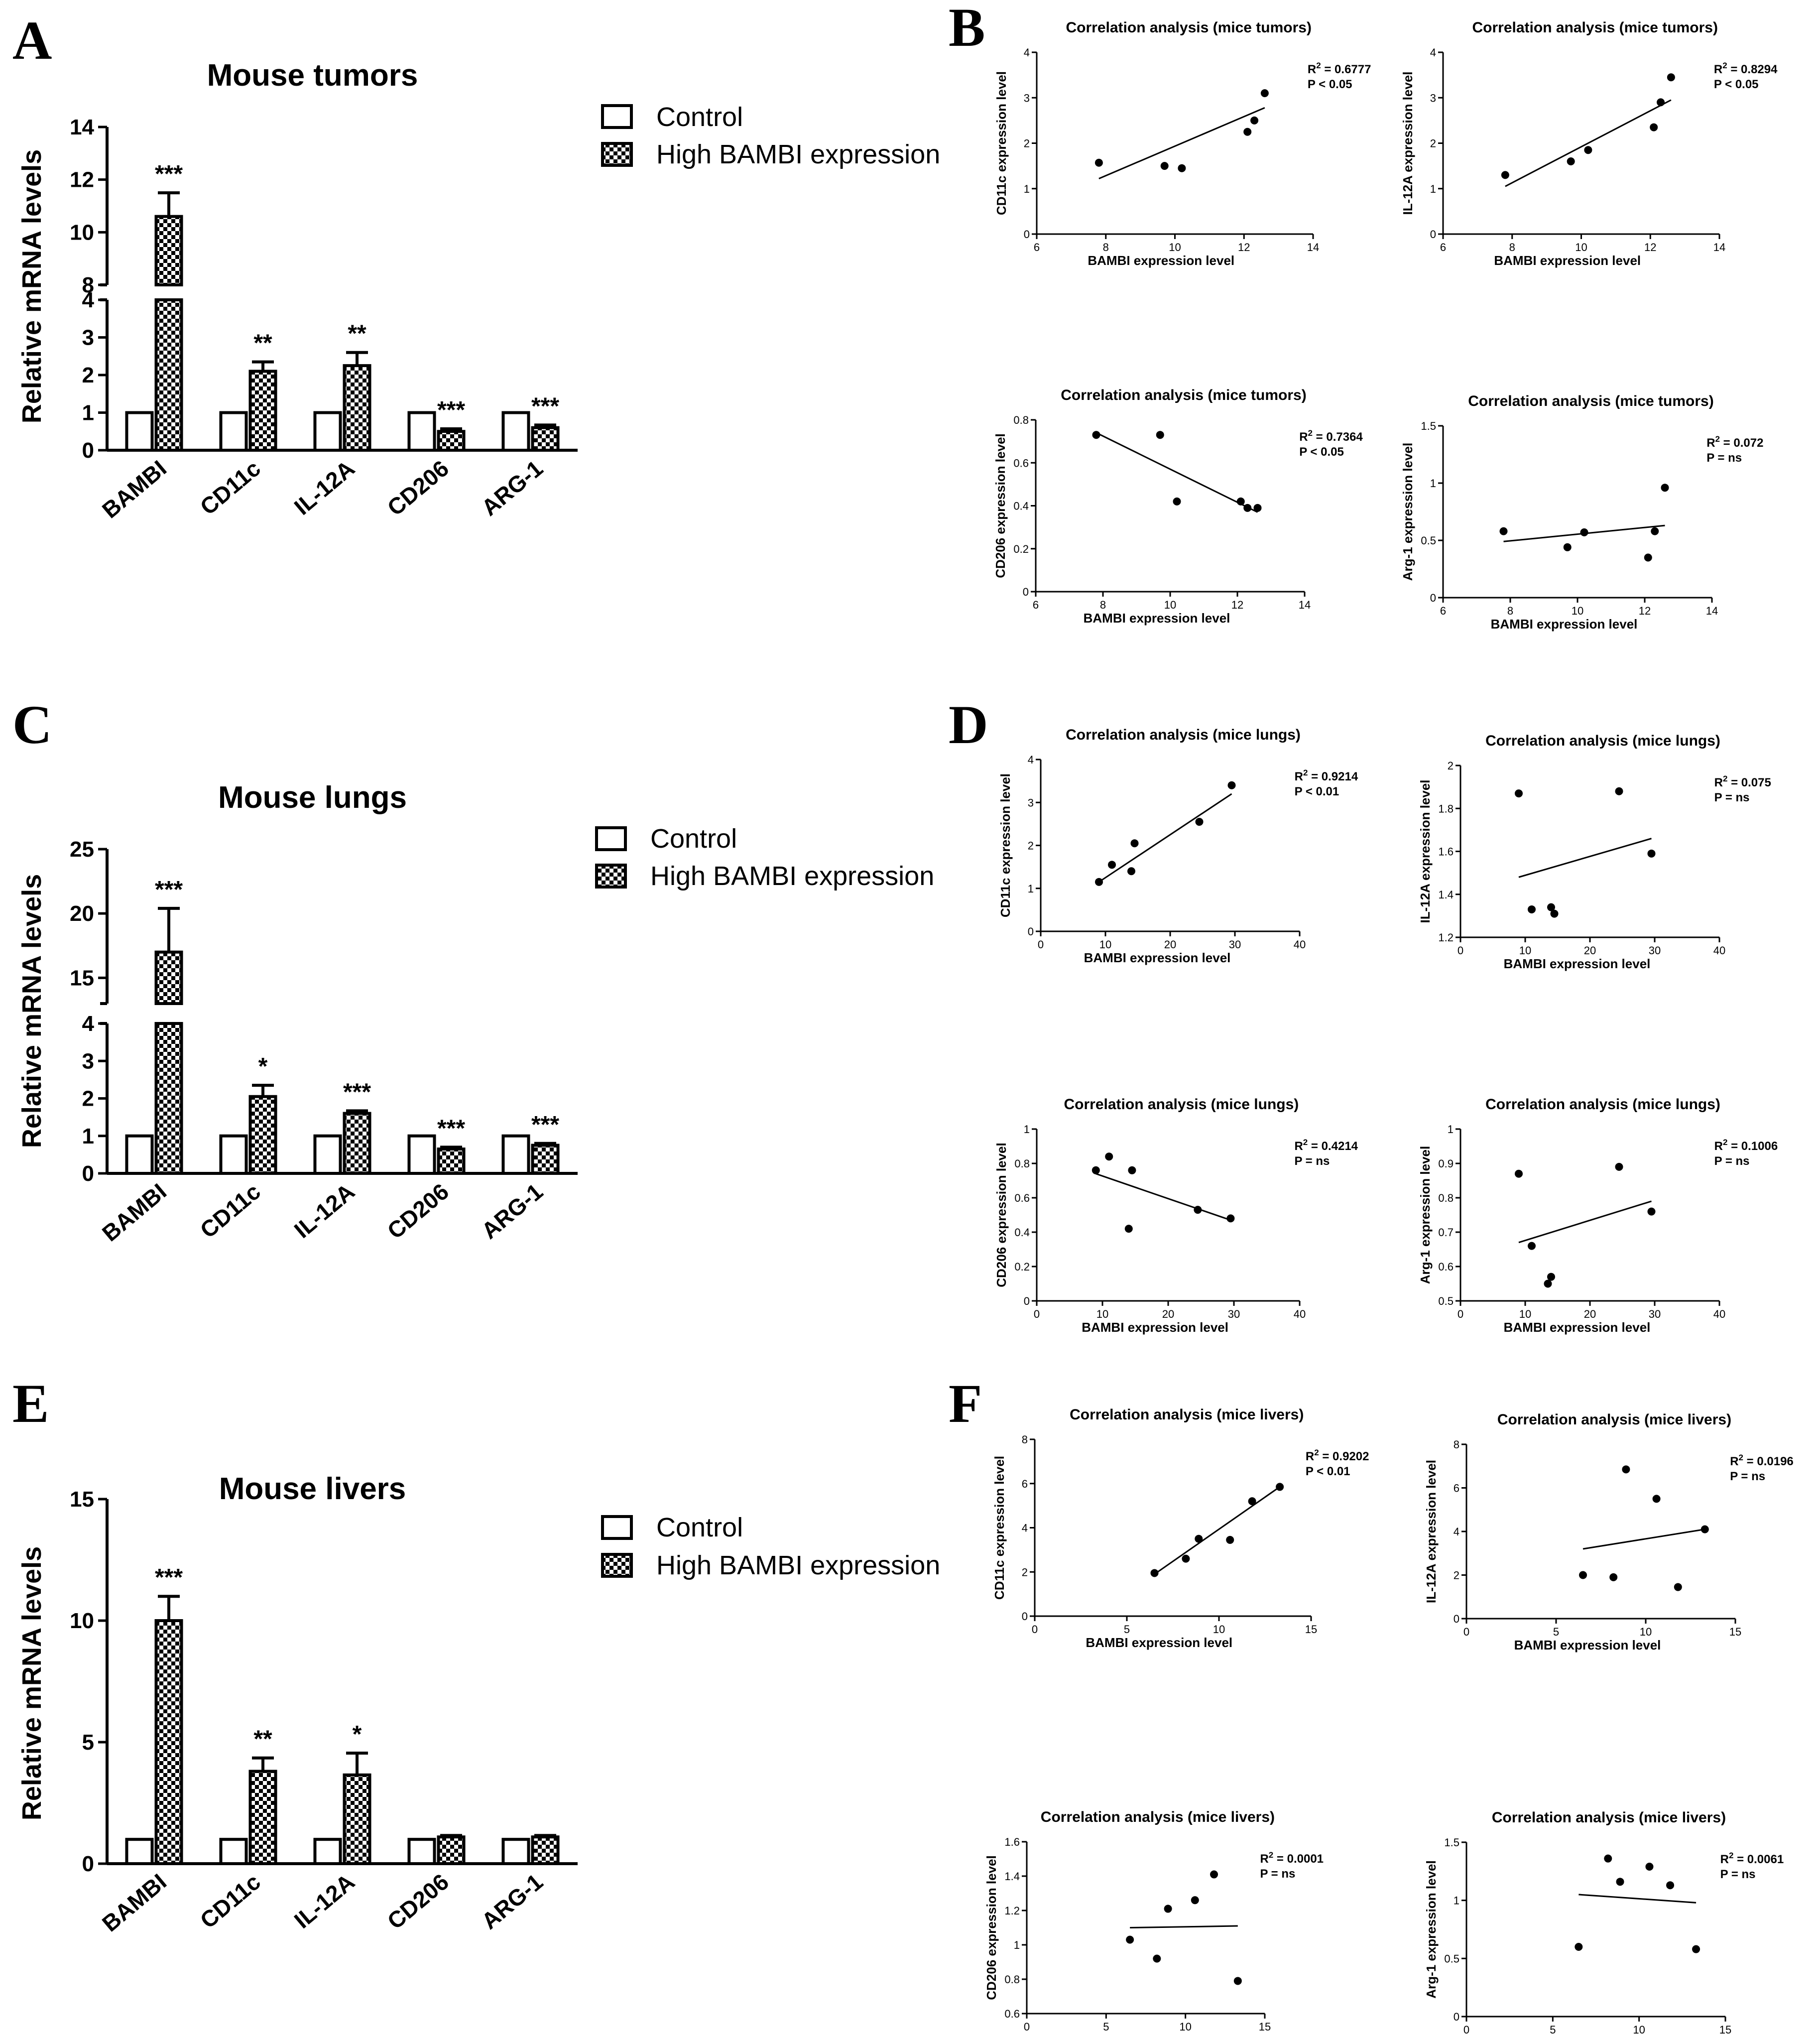 Image resolution: width=1820 pixels, height=2034 pixels. I want to click on x-tick-label: 5, so click(1106, 2027).